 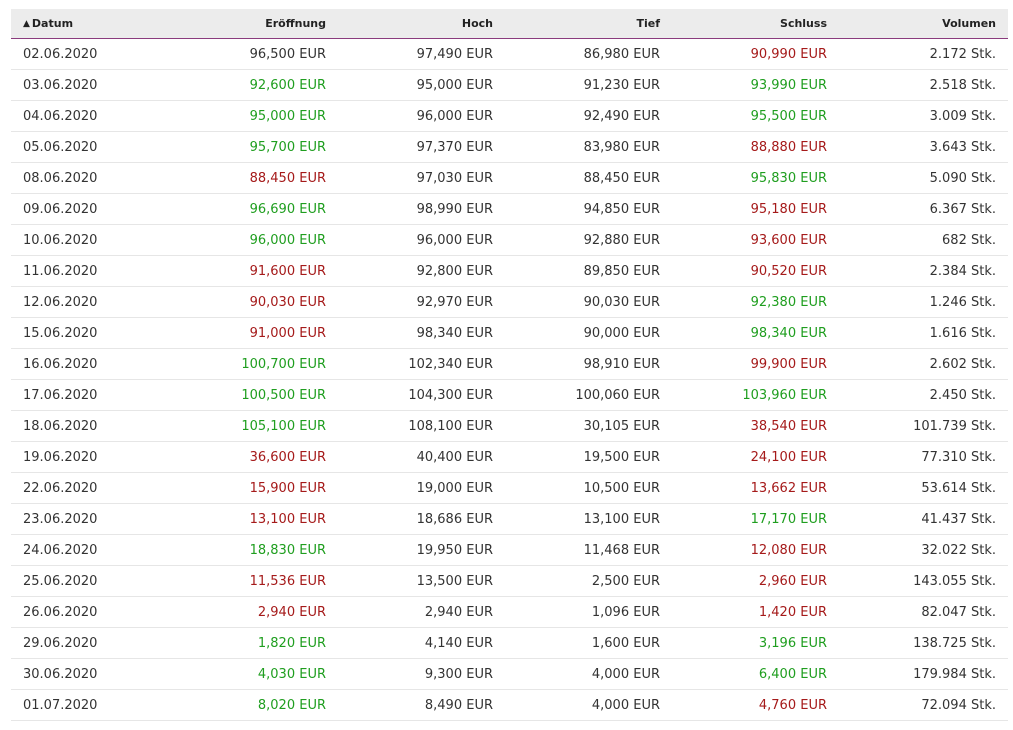 What do you see at coordinates (923, 457) in the screenshot?
I see `cell-volume: 77.310 Stk.` at bounding box center [923, 457].